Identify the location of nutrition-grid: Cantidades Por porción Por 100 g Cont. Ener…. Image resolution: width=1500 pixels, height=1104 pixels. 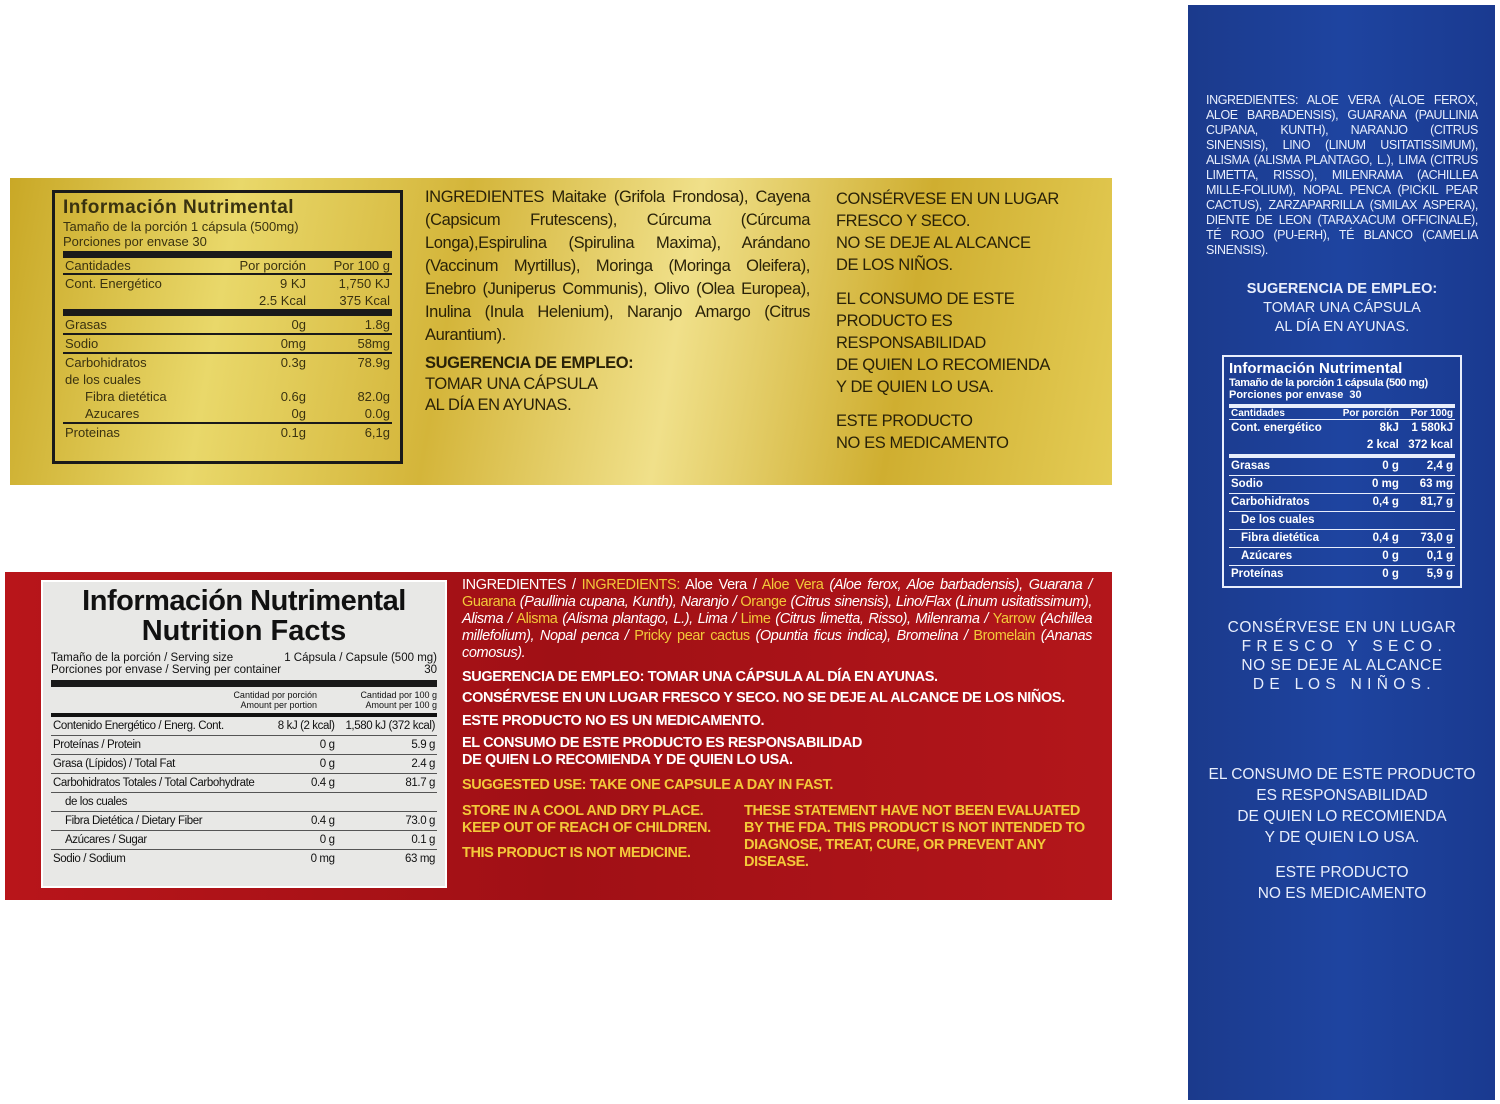
(227, 346).